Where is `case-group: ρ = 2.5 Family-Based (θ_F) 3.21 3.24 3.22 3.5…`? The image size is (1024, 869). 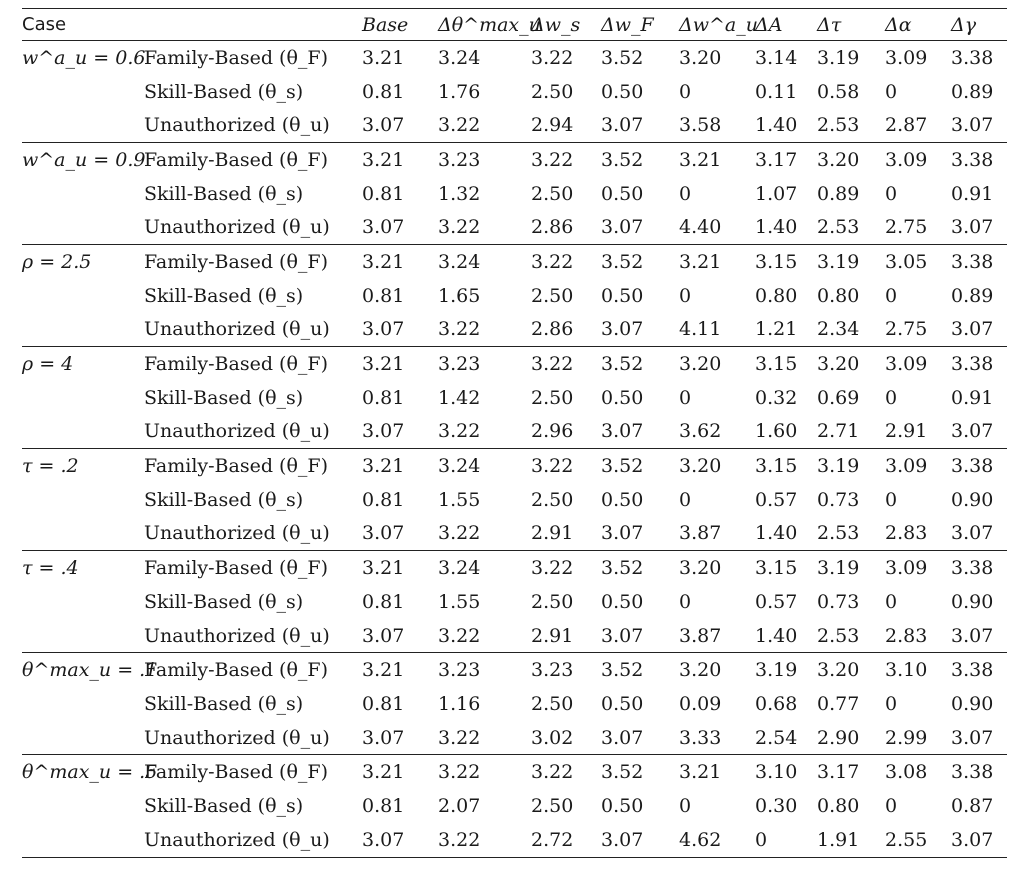
case-group: ρ = 2.5 Family-Based (θ_F) 3.21 3.24 3.22 3.5… is located at coordinates (514, 296).